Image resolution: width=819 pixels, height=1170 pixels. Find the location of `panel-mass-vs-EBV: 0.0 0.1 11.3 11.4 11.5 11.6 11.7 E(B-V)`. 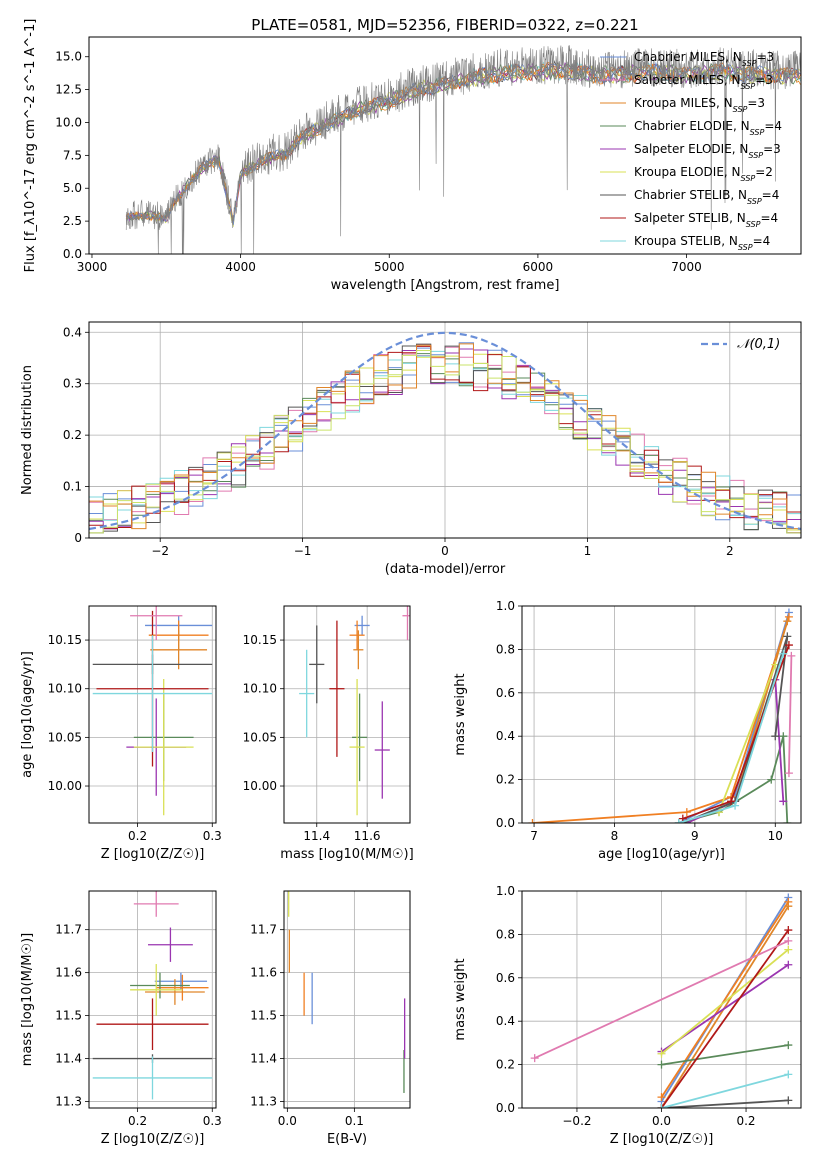

panel-mass-vs-EBV: 0.0 0.1 11.3 11.4 11.5 11.6 11.7 E(B-V) is located at coordinates (330, 1018).